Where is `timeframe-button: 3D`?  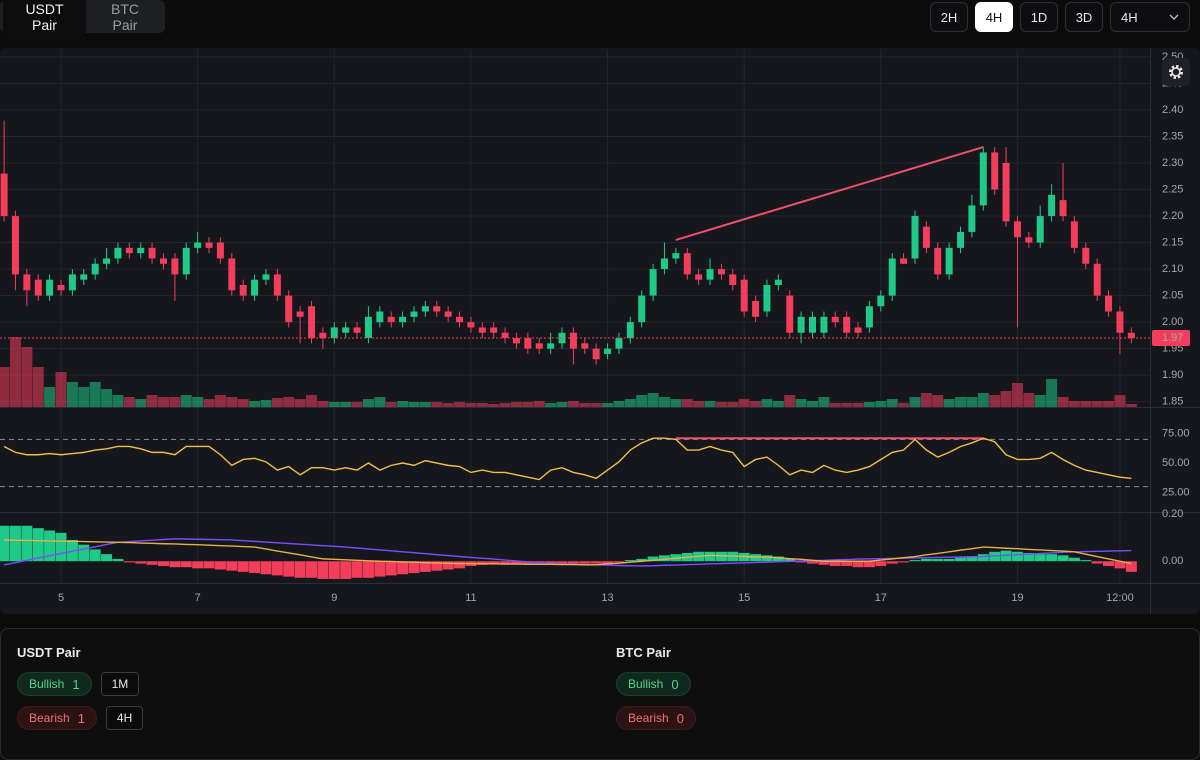
timeframe-button: 3D is located at coordinates (1084, 17).